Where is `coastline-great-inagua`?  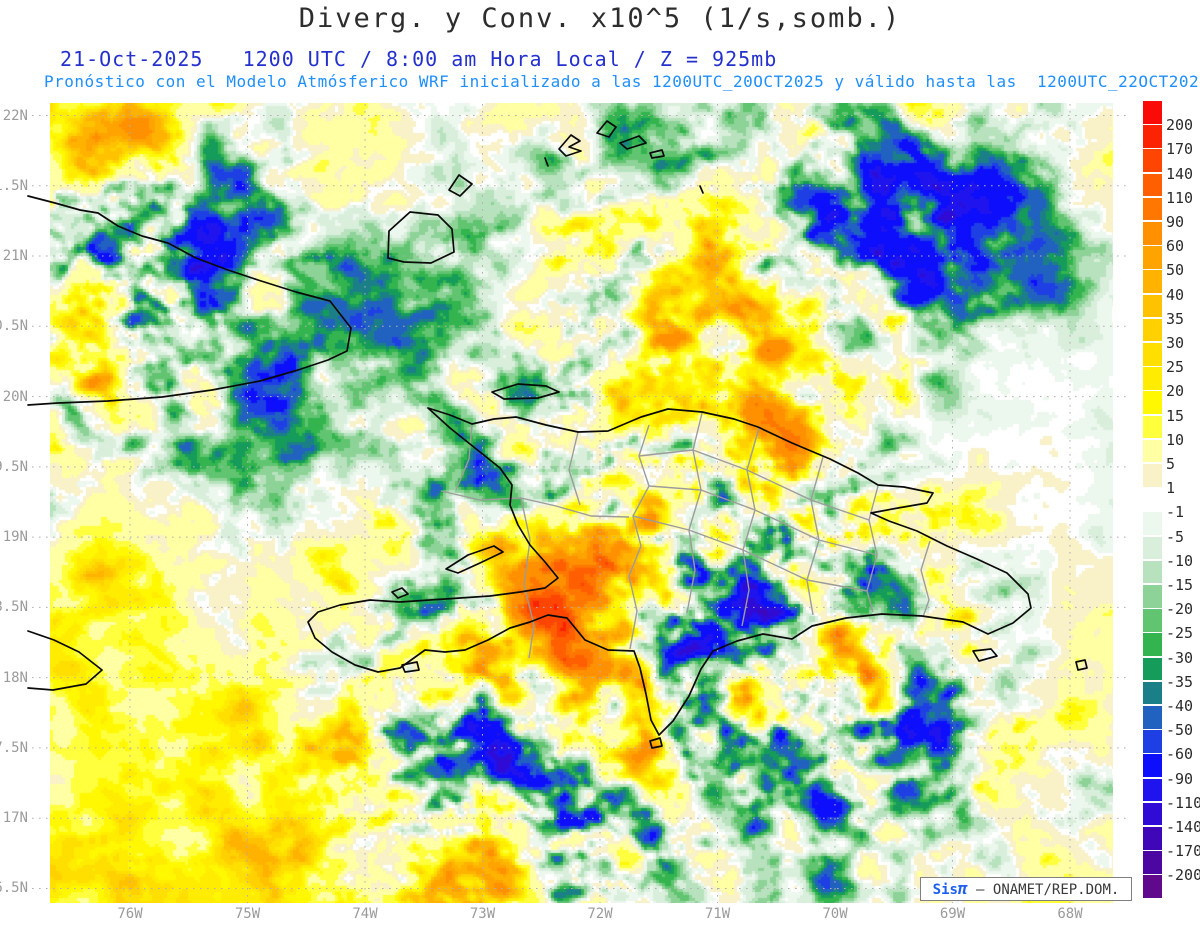 coastline-great-inagua is located at coordinates (421, 237).